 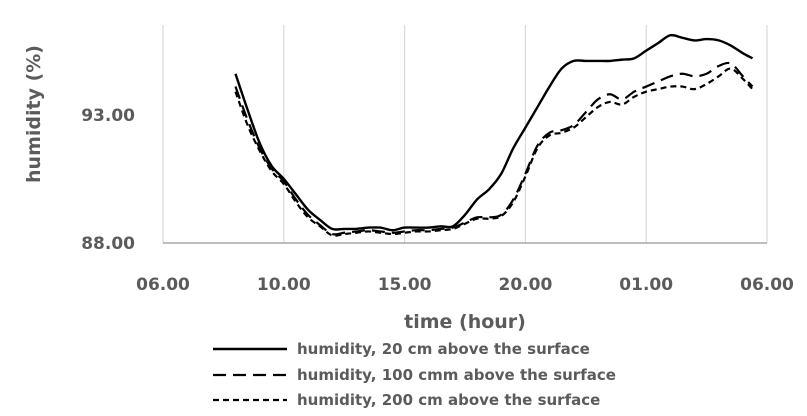 What do you see at coordinates (108, 244) in the screenshot?
I see `y-tick-label: 88.00` at bounding box center [108, 244].